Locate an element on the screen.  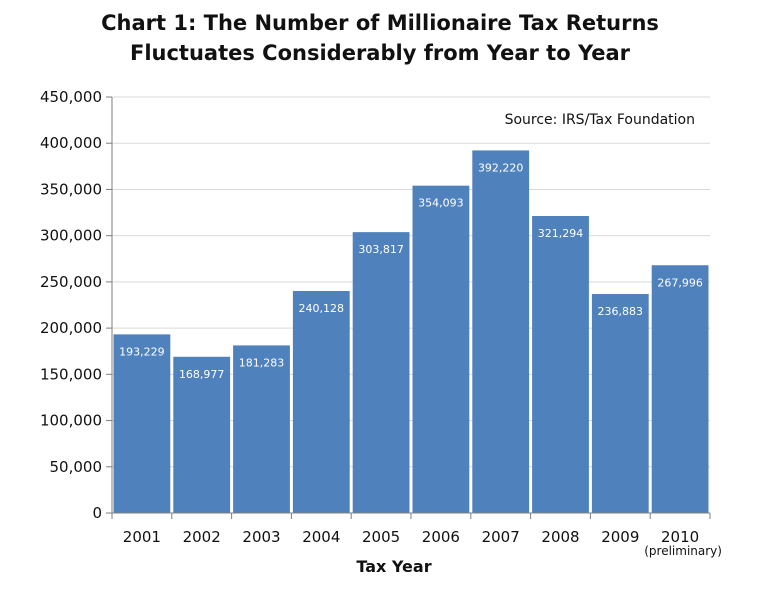
data-label-2004: 240,128 is located at coordinates (322, 308).